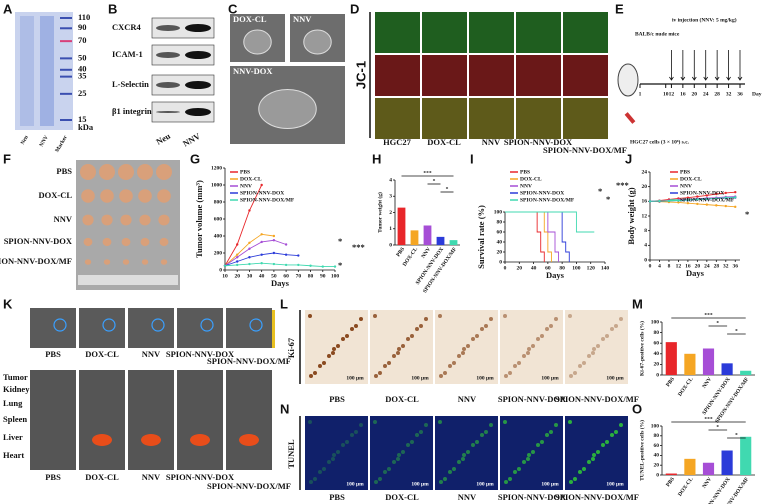 This screenshot has width=765, height=504. Describe the element at coordinates (200, 328) in the screenshot. I see `ivis-image` at that location.